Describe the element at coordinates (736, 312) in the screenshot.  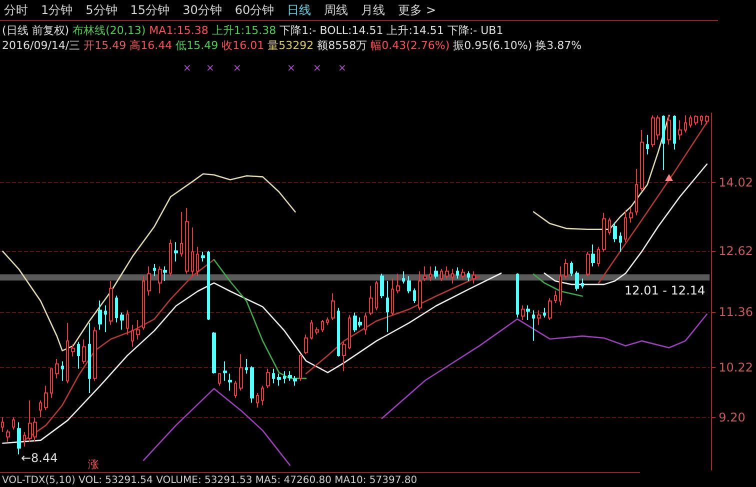
I see `y-tick-label: 11.36` at that location.